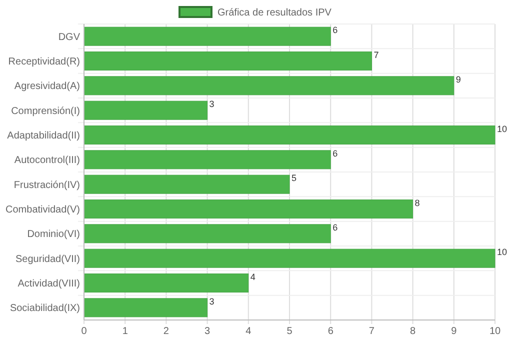  What do you see at coordinates (495, 331) in the screenshot?
I see `x-tick-label: 10` at bounding box center [495, 331].